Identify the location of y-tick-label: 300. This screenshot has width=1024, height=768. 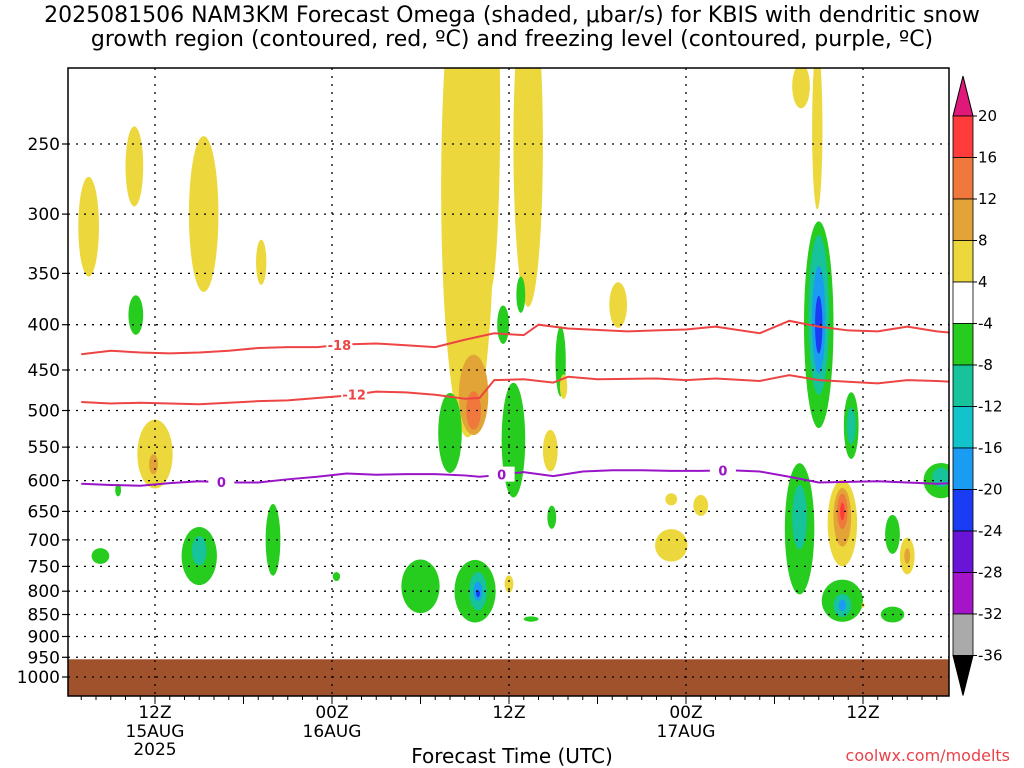
(44, 215).